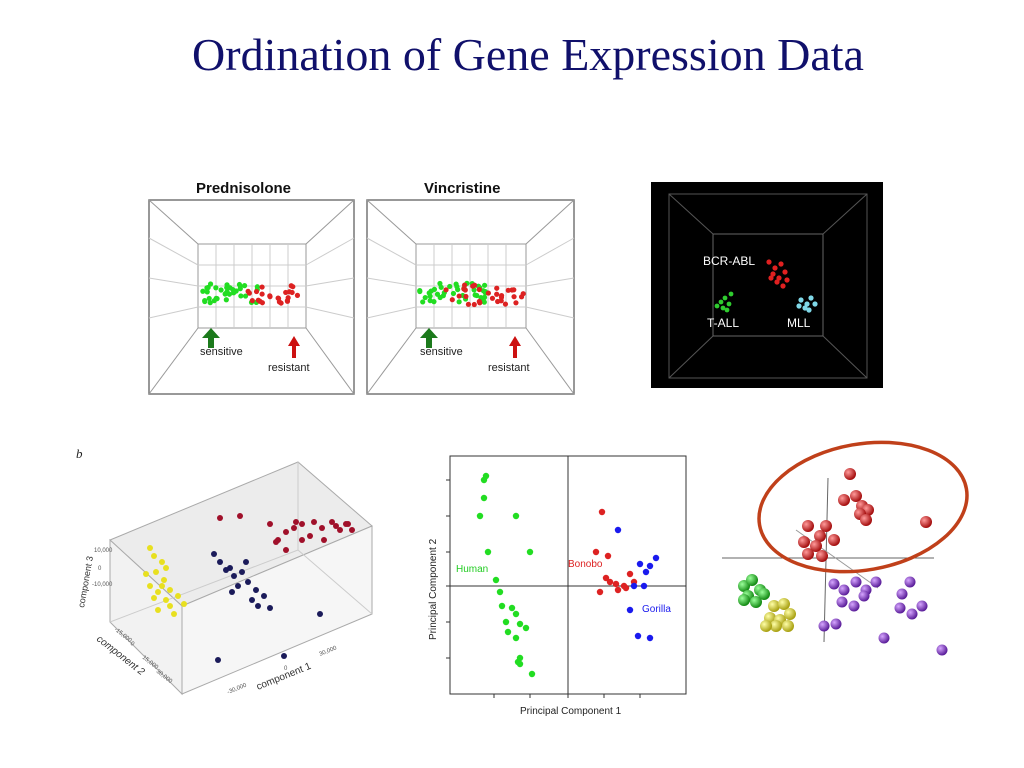 The width and height of the screenshot is (1024, 768). Describe the element at coordinates (79, 453) in the screenshot. I see `panel-letter: b` at that location.